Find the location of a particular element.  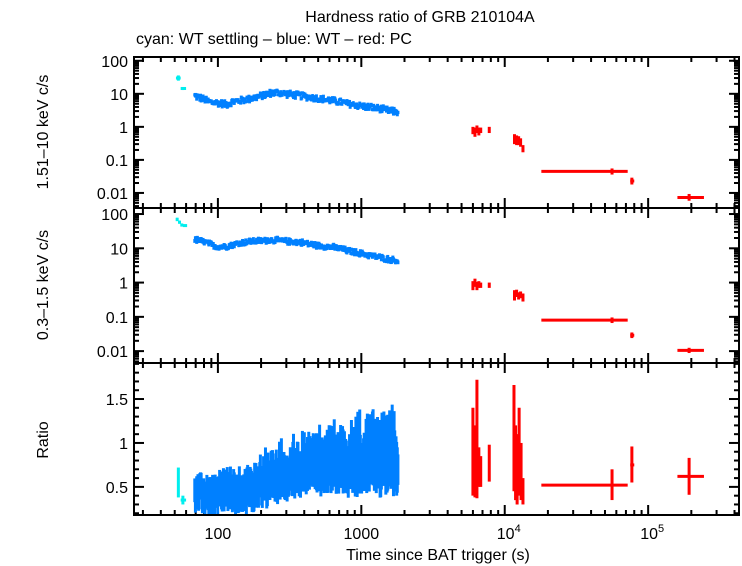

x-tick-label: 10⁵ is located at coordinates (652, 533).